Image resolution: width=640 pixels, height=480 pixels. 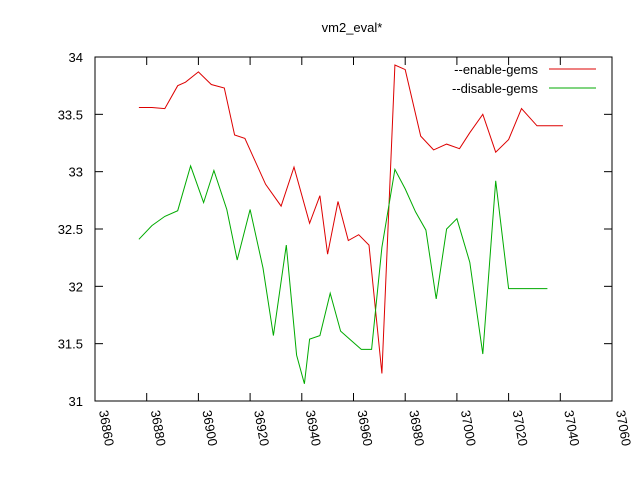 I want to click on y-tick-label-3: 32.5, so click(x=70, y=229).